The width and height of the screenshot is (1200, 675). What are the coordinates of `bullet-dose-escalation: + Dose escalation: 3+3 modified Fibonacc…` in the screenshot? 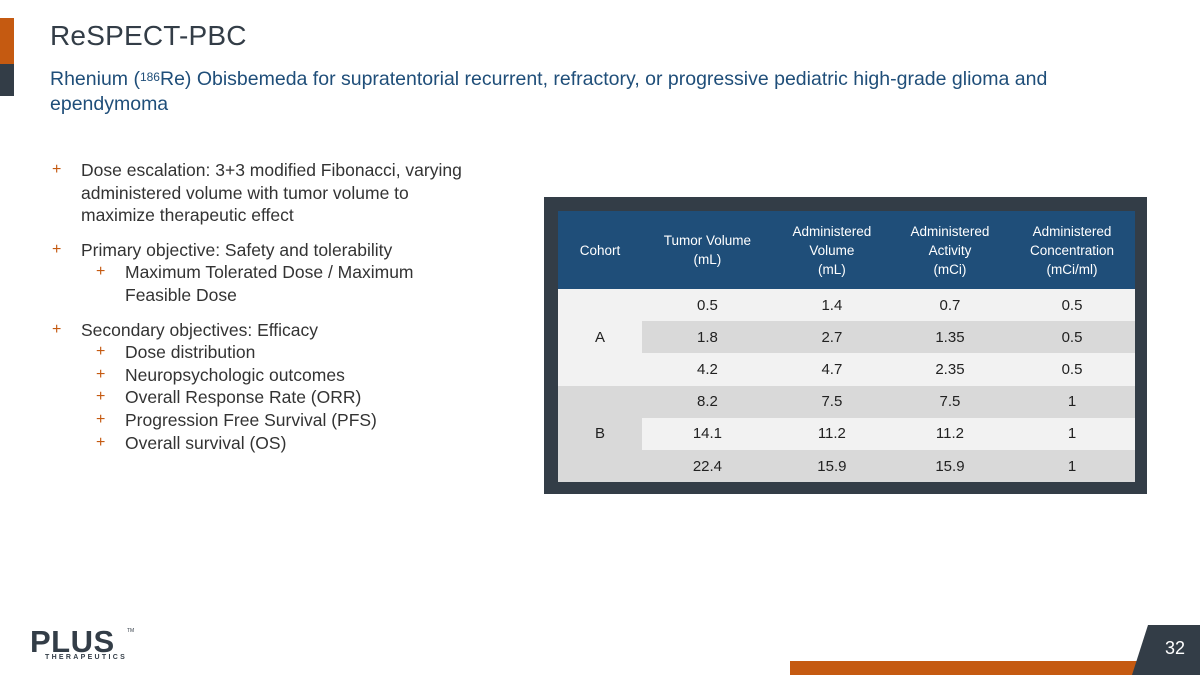 It's located at (262, 193).